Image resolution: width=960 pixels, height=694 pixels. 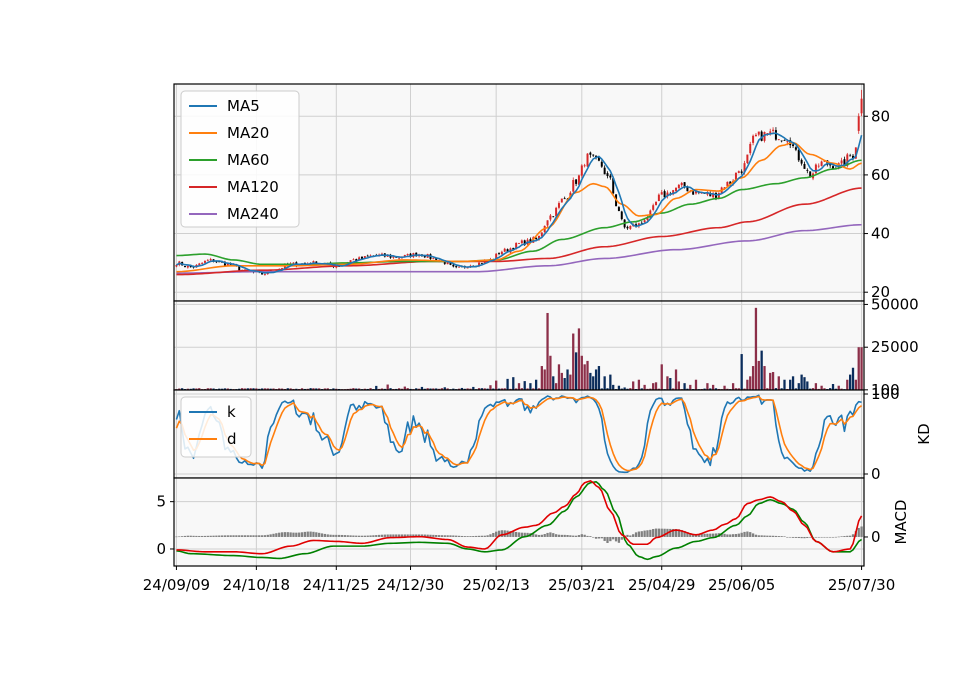 I want to click on legend-label-ma5: MA5, so click(x=243, y=106).